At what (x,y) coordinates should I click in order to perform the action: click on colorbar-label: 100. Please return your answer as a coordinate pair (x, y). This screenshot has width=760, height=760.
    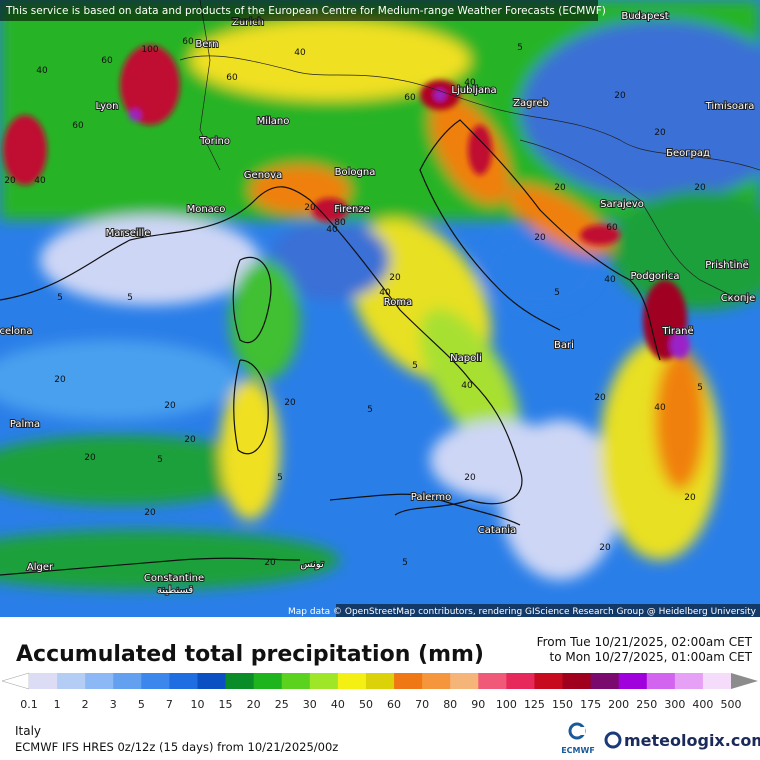
    Looking at the image, I should click on (506, 704).